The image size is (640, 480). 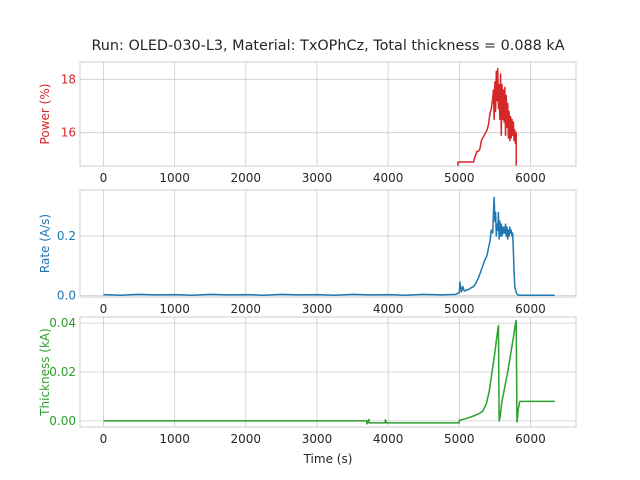 What do you see at coordinates (66, 236) in the screenshot?
I see `y-tick-label: 0.2` at bounding box center [66, 236].